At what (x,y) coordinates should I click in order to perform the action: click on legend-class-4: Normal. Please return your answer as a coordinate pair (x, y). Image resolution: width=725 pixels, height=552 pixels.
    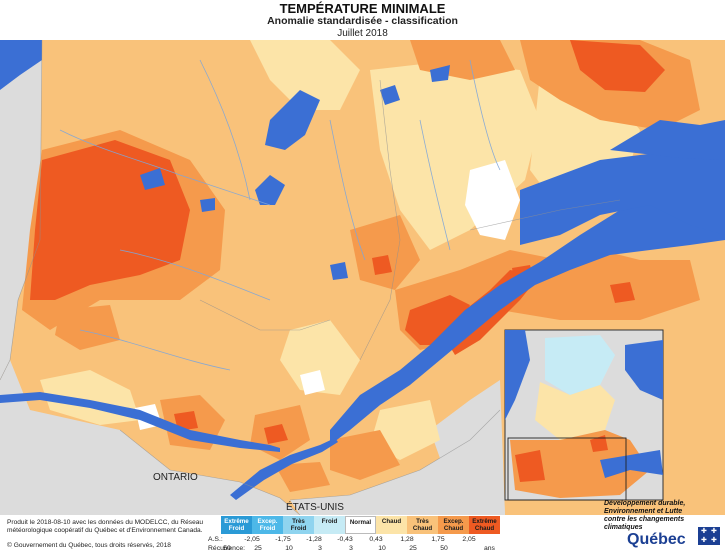
    Looking at the image, I should click on (360, 525).